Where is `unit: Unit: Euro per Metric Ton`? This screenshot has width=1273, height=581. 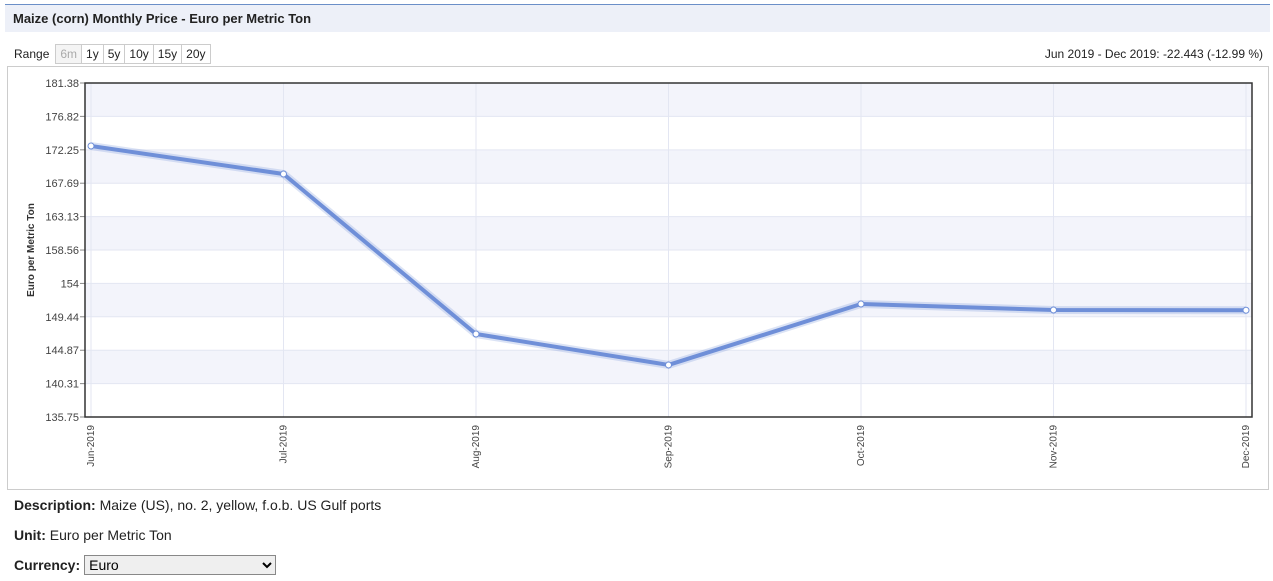 unit: Unit: Euro per Metric Ton is located at coordinates (93, 535).